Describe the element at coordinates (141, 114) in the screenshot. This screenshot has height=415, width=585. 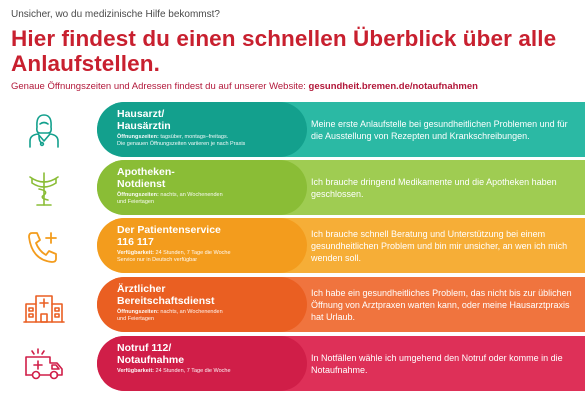
I see `service-name-line1: Hausarzt/` at that location.